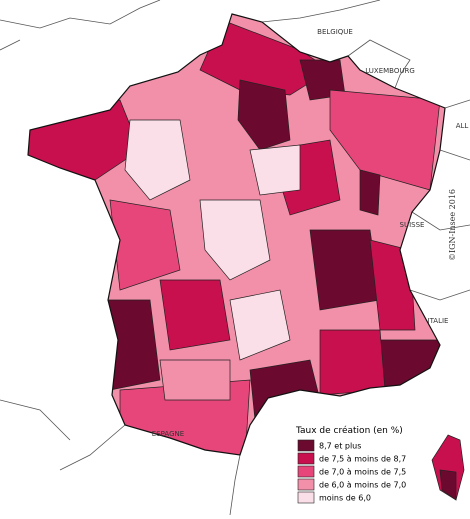  What do you see at coordinates (448, 485) in the screenshot?
I see `corsica-zone` at bounding box center [448, 485].